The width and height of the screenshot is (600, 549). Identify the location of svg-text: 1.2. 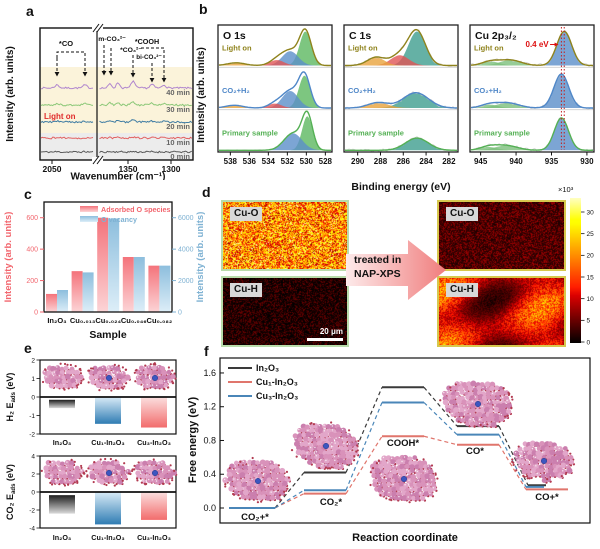
(209, 407).